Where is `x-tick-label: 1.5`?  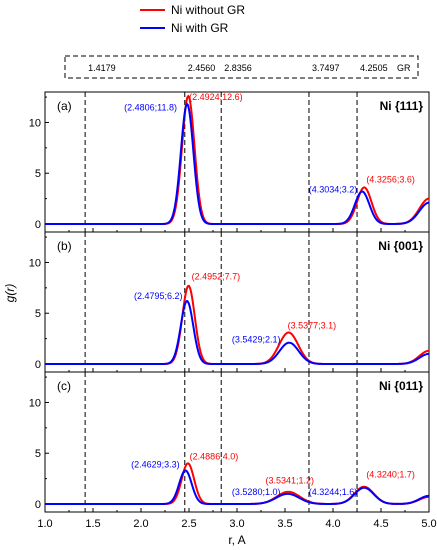
x-tick-label: 1.5 is located at coordinates (92, 524).